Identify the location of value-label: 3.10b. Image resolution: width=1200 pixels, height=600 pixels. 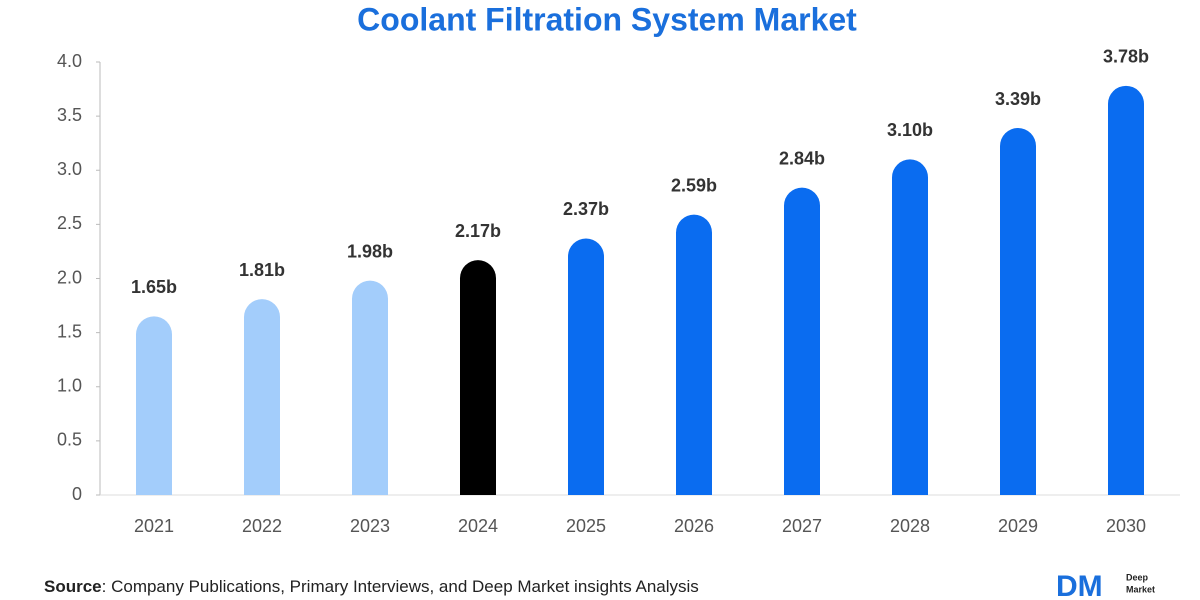
(910, 130).